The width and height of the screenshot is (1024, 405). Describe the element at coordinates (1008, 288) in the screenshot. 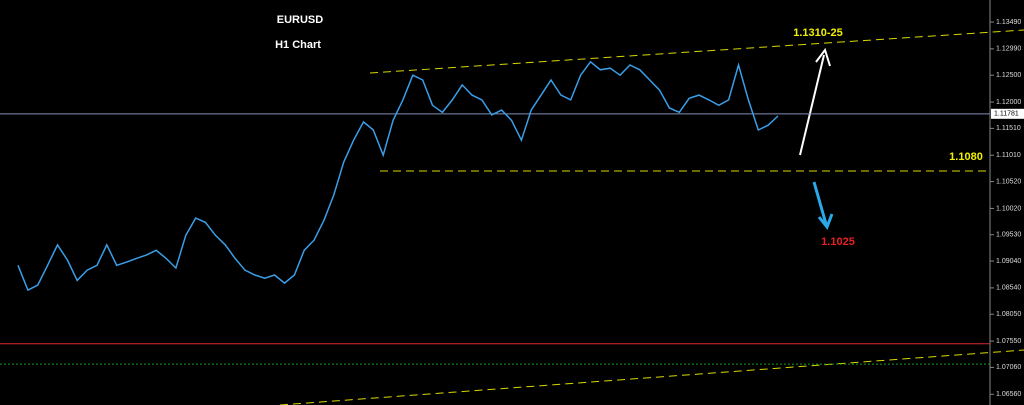

I see `y-tick-label: 1.08540` at that location.